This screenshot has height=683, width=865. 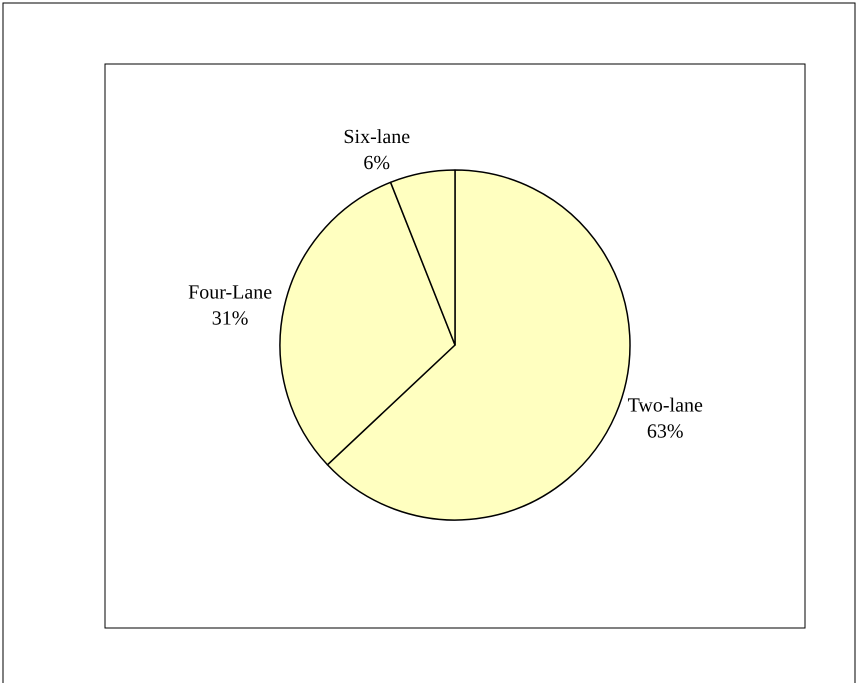 What do you see at coordinates (665, 431) in the screenshot?
I see `data-label: 63%` at bounding box center [665, 431].